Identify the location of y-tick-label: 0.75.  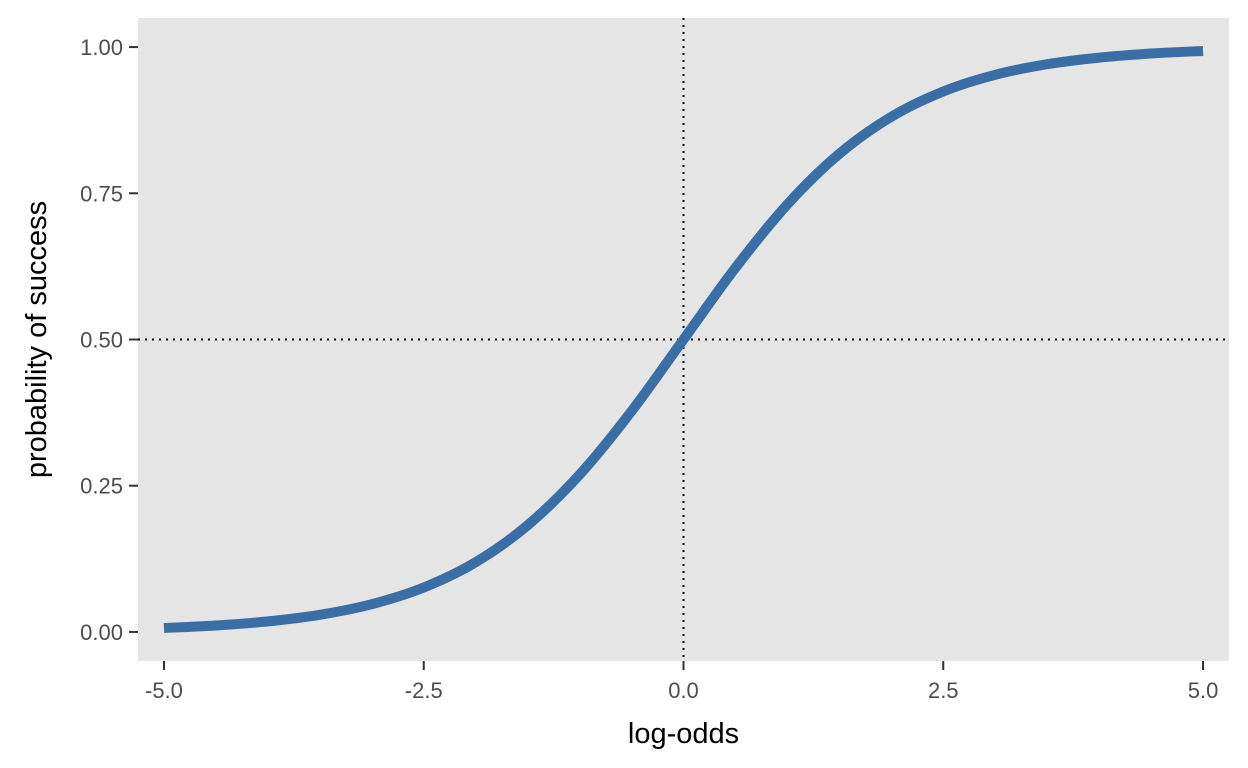
(101, 193).